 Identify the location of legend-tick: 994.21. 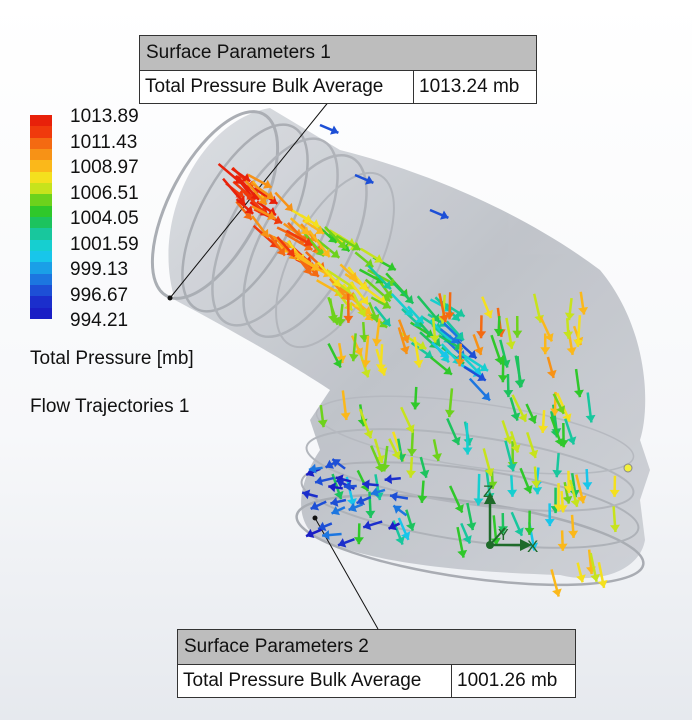
(99, 320).